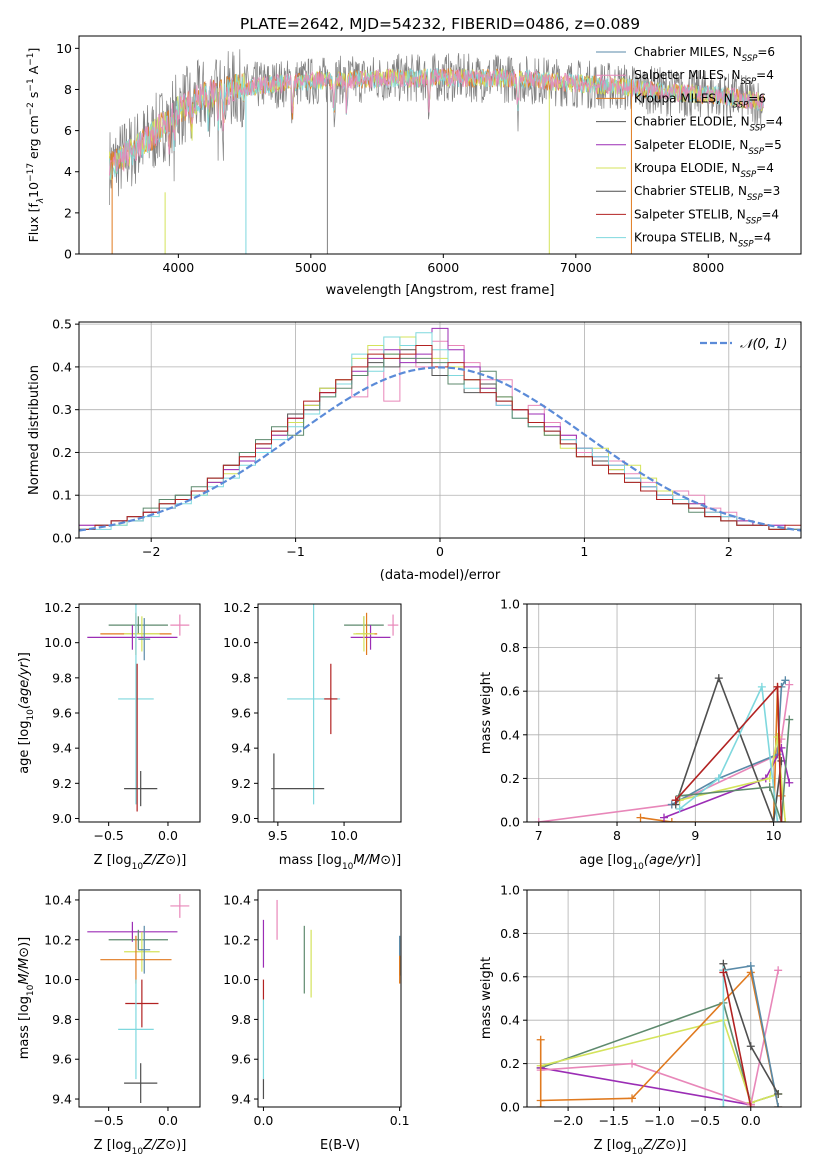  Describe the element at coordinates (151, 551) in the screenshot. I see `x-tick-label: −2` at that location.